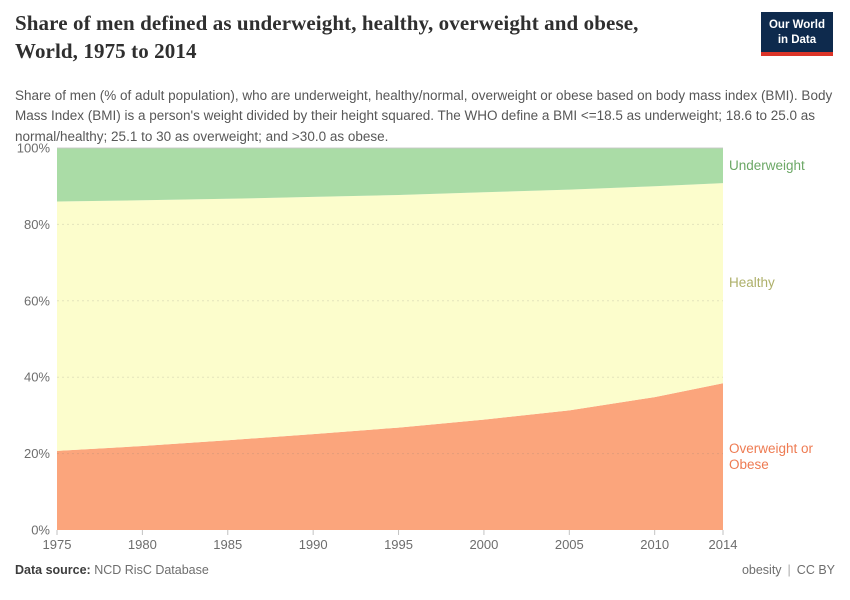 This screenshot has height=600, width=850. I want to click on y-axis-label: 60%, so click(37, 300).